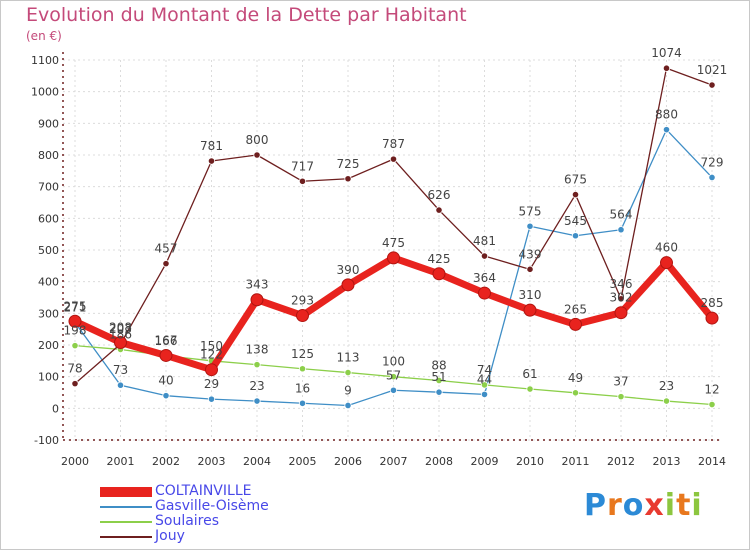  Describe the element at coordinates (439, 392) in the screenshot. I see `point-gasville-ois-me-2008` at that location.